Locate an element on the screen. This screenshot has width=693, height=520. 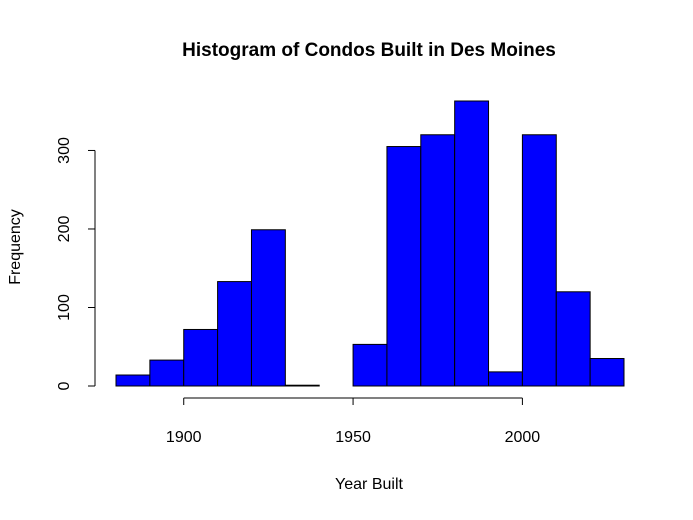
x-ticks: 1900 1950 2000 is located at coordinates (353, 422).